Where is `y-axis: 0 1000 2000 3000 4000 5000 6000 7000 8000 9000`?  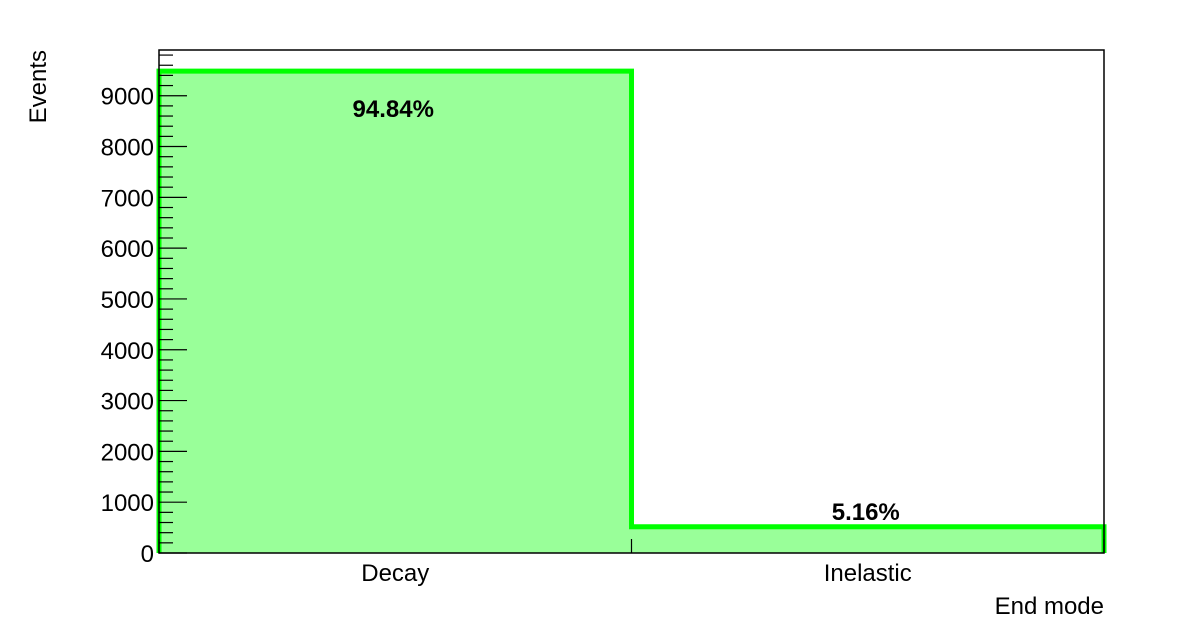 y-axis: 0 1000 2000 3000 4000 5000 6000 7000 8000 9000 is located at coordinates (144, 311).